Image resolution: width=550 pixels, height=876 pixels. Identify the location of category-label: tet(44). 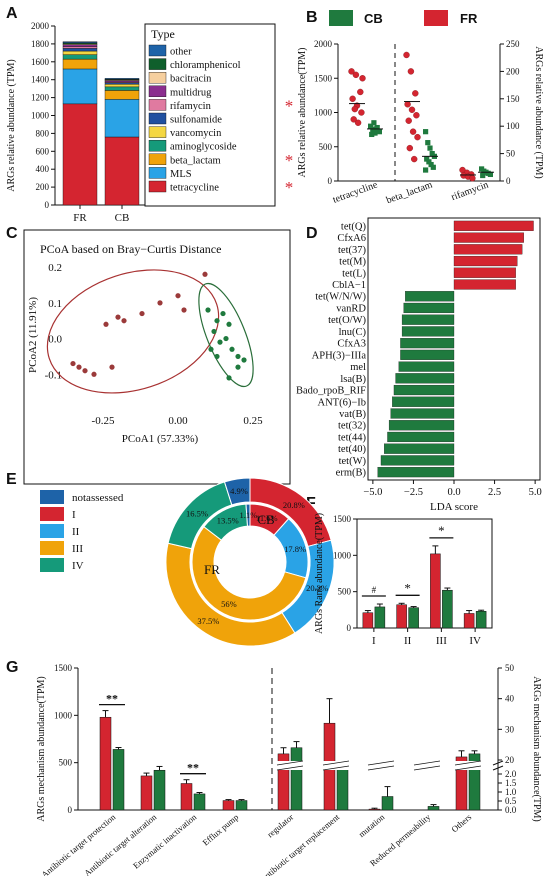
(352, 437).